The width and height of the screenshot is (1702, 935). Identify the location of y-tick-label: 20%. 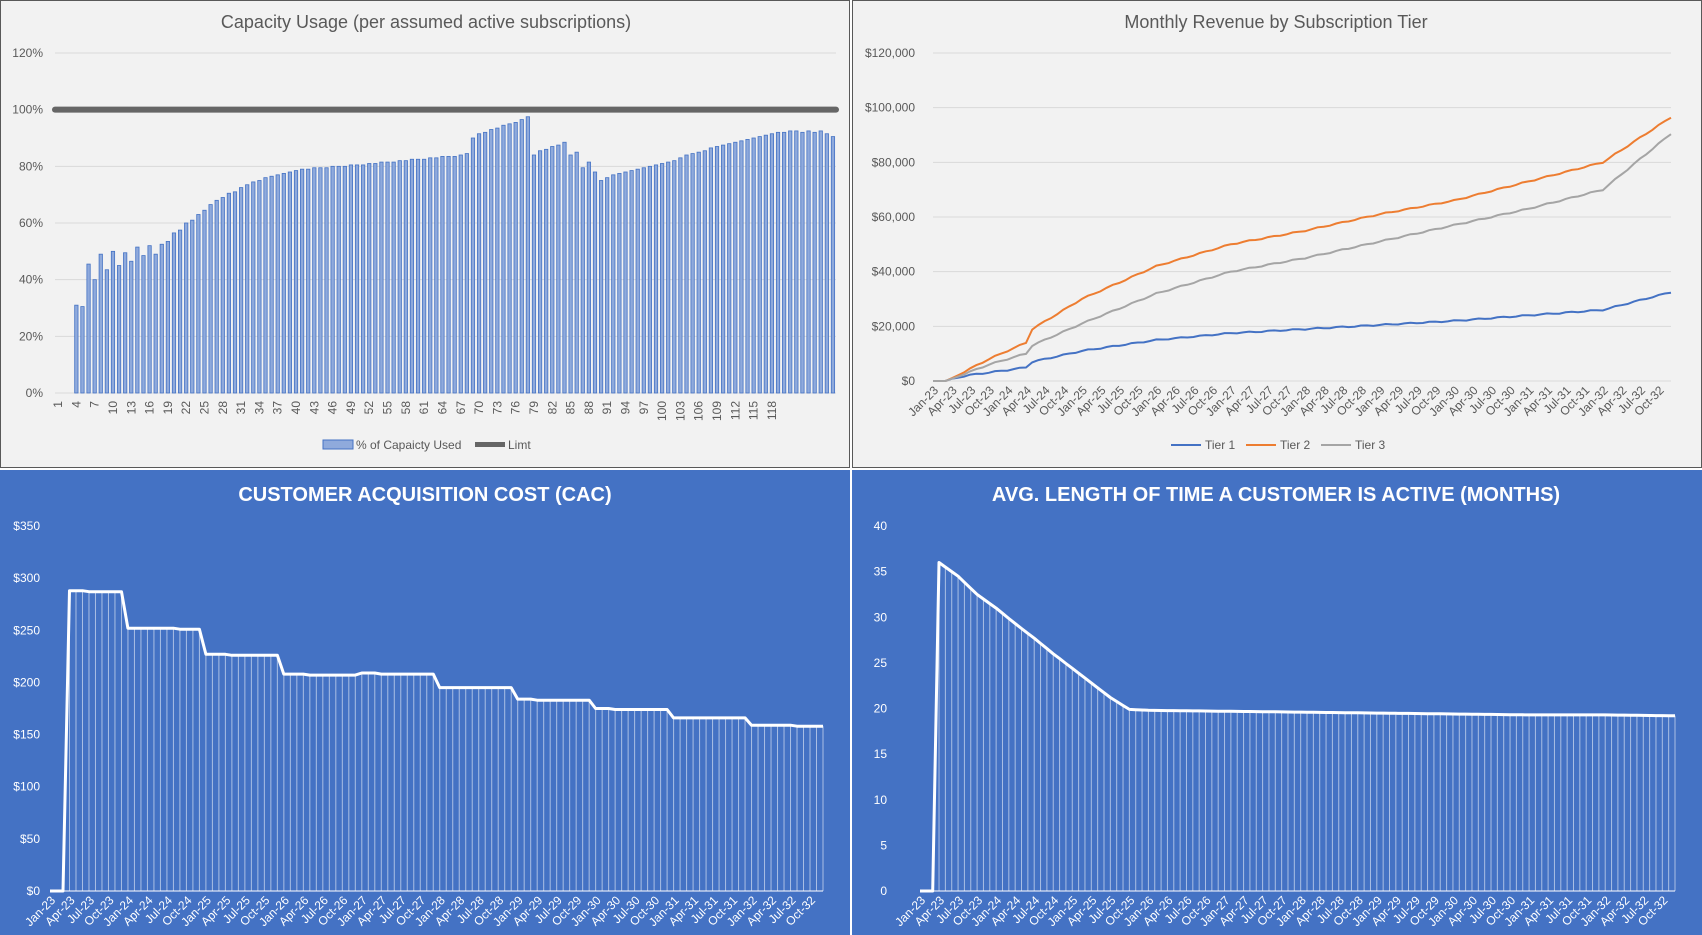
(31, 336).